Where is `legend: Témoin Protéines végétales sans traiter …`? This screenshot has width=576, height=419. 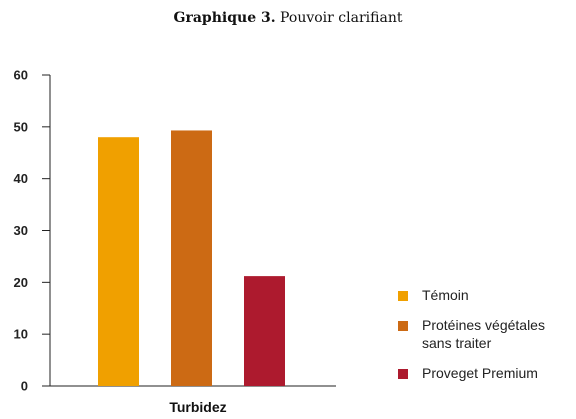
legend: Témoin Protéines végétales sans traiter … is located at coordinates (487, 340).